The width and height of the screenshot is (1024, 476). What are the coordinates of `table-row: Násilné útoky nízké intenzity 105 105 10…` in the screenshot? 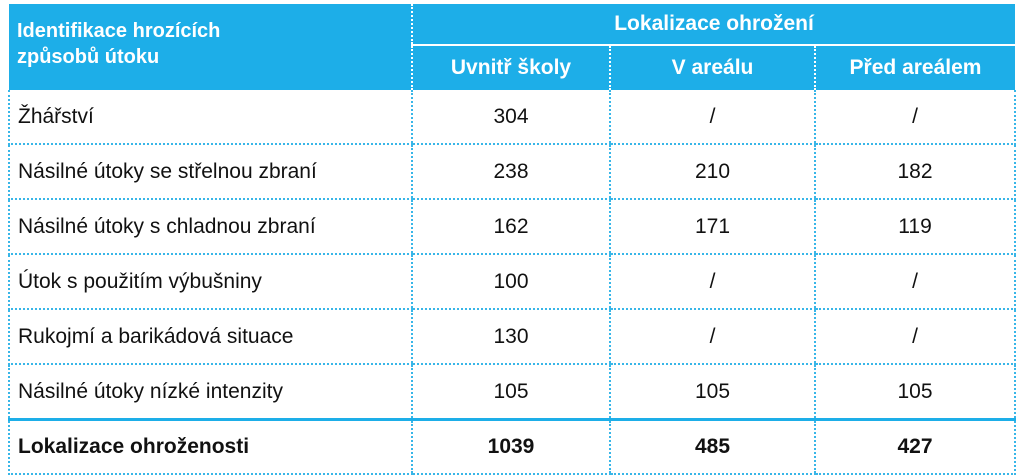 It's located at (512, 392).